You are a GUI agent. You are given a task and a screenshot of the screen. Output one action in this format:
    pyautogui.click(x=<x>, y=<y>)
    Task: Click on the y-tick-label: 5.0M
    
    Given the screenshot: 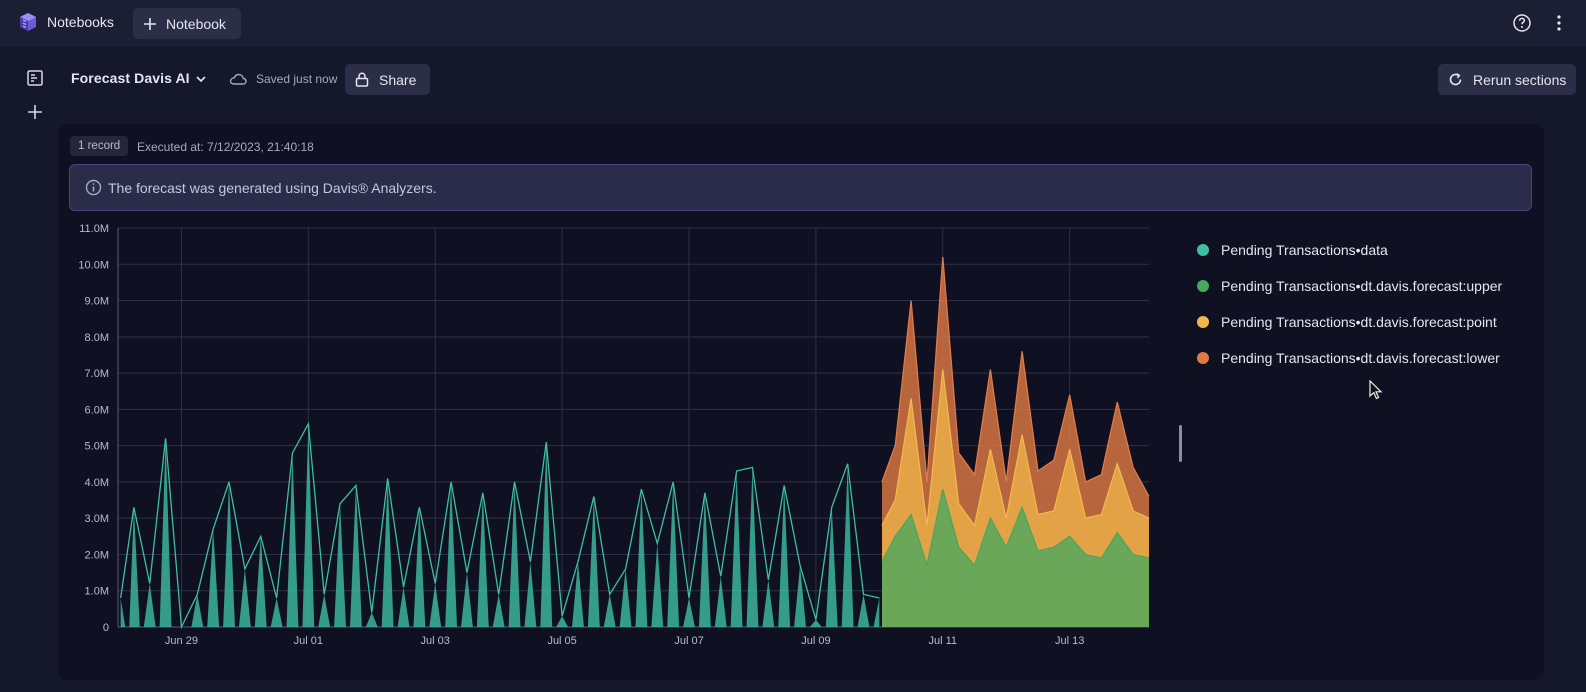 What is the action you would take?
    pyautogui.click(x=97, y=447)
    